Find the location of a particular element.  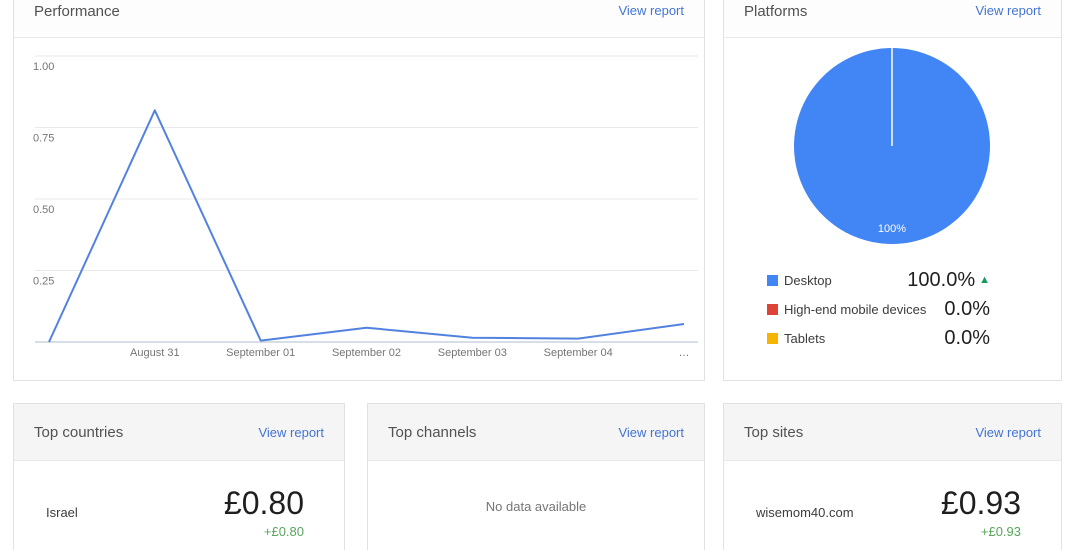

x-axis-label: September 04 is located at coordinates (578, 353).